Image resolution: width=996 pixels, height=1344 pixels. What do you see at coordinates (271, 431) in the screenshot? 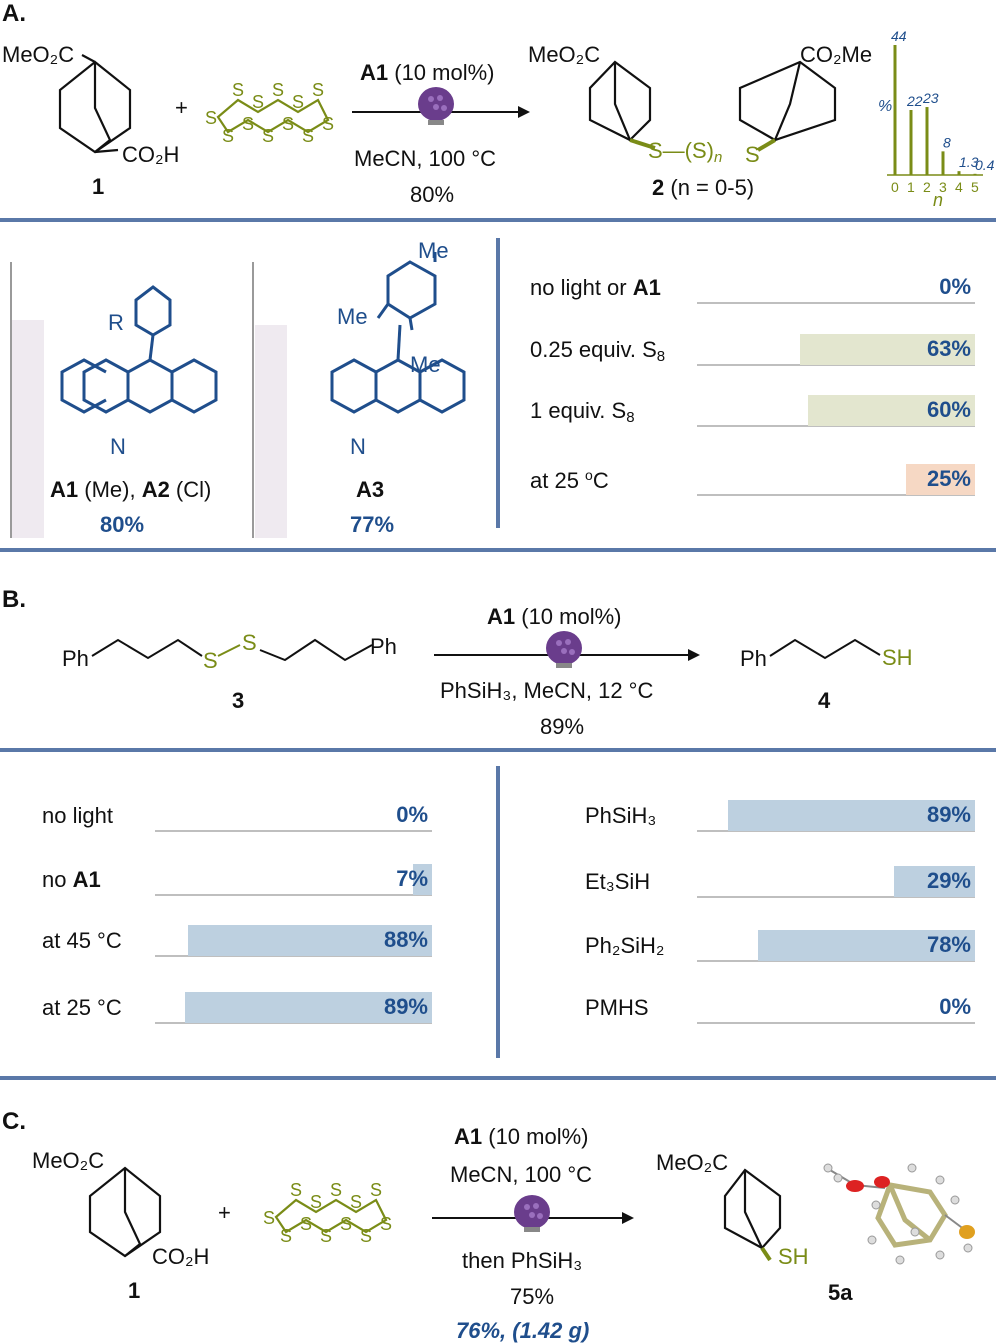
I see `catalyst-panel-bg-a3` at bounding box center [271, 431].